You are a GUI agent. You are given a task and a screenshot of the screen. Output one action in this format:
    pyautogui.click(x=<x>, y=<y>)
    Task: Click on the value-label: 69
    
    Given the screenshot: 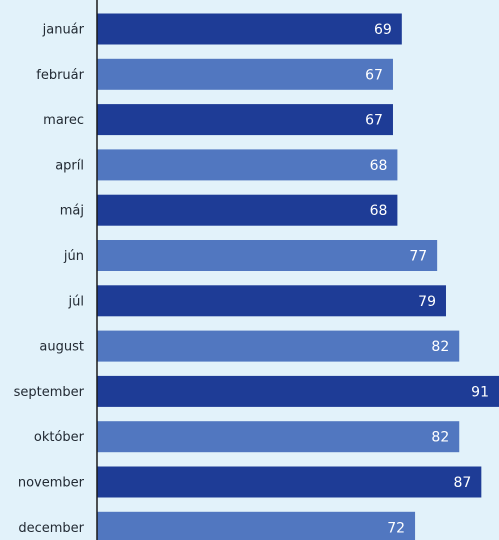 What is the action you would take?
    pyautogui.click(x=383, y=30)
    